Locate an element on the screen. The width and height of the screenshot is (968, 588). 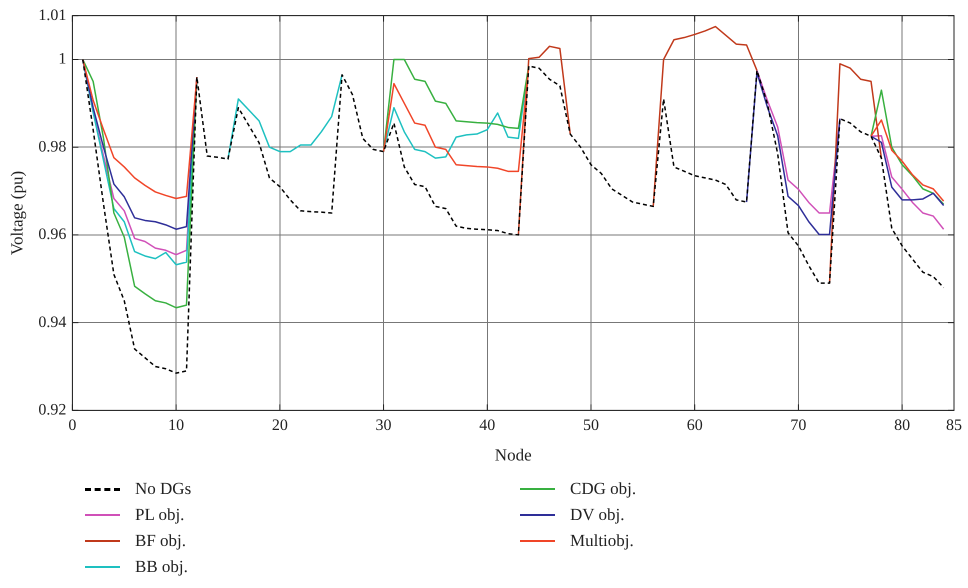
x-tick-label: 40 is located at coordinates (487, 425).